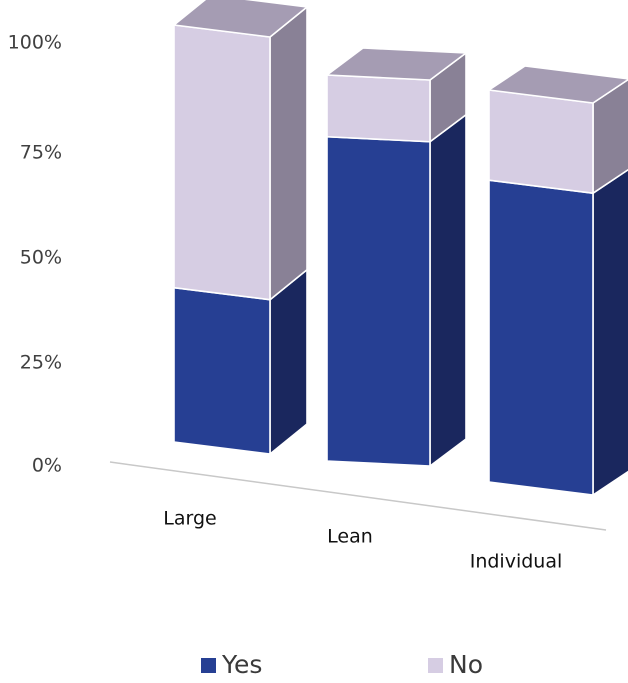 The width and height of the screenshot is (628, 683). Describe the element at coordinates (35, 43) in the screenshot. I see `y-tick-label: 100%` at that location.